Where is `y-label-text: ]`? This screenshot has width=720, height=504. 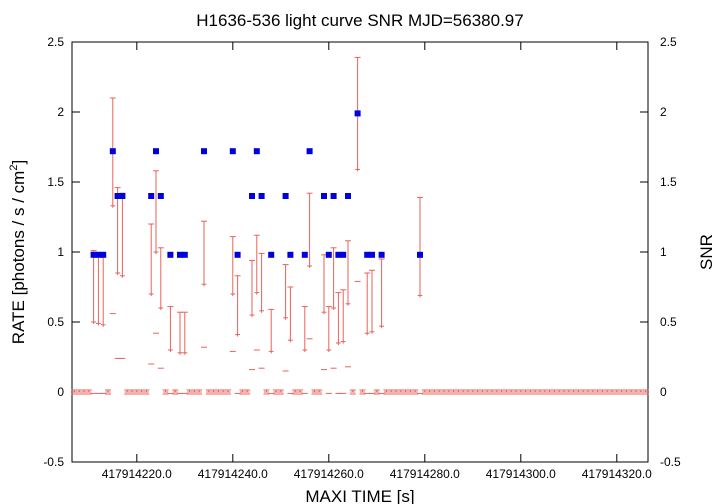 y-label-text: ] is located at coordinates (18, 162).